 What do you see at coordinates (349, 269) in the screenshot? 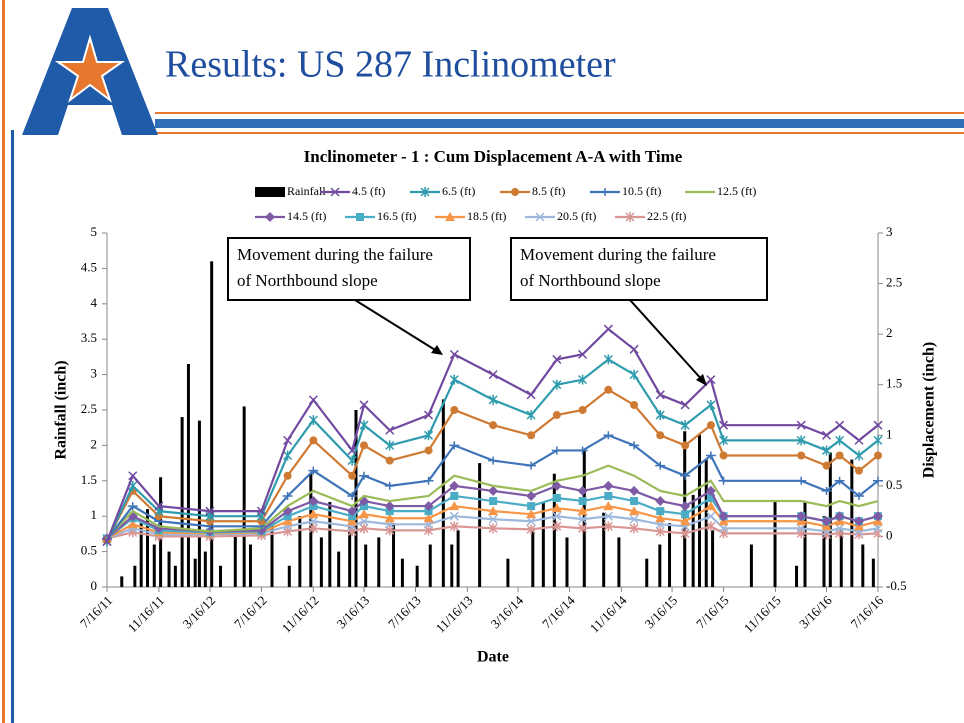
I see `annotation-box` at bounding box center [349, 269].